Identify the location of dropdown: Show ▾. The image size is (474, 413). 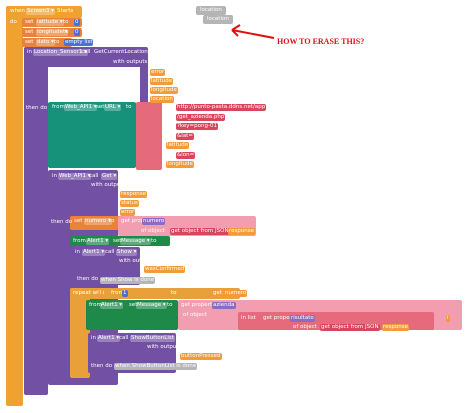
(127, 252).